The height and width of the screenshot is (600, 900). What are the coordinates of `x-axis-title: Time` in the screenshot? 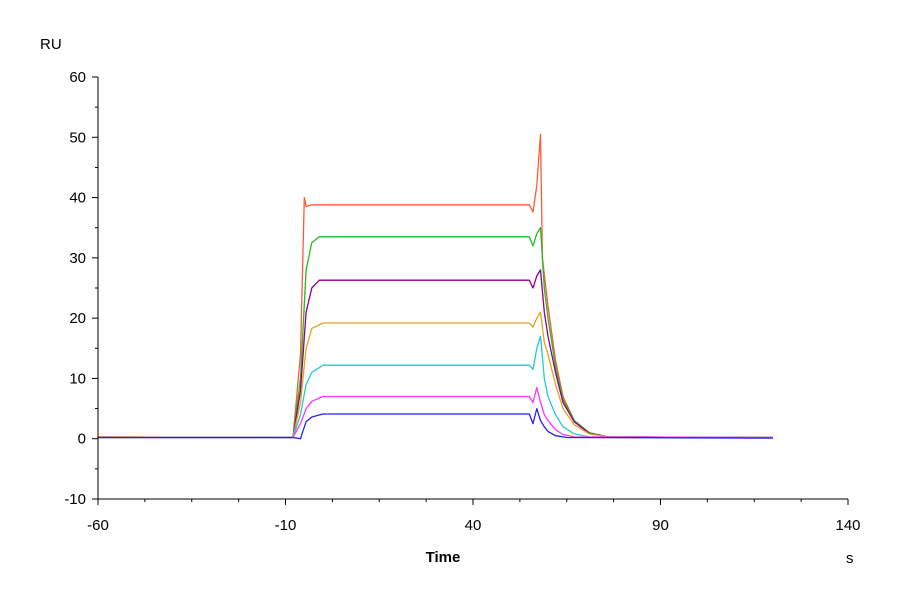 It's located at (443, 557).